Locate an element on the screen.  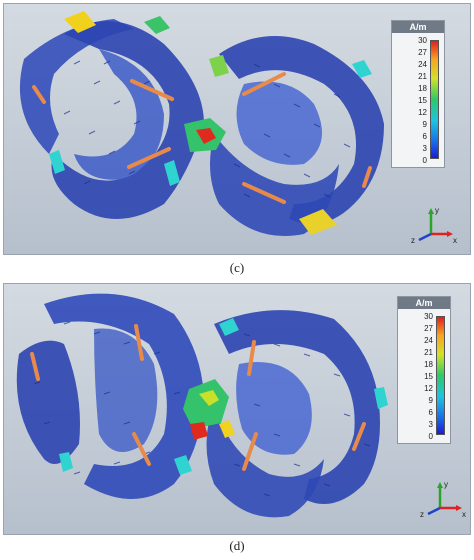
color-legend-c: A/m 30 27 24 21 18 15 12 9 6 3 0 is located at coordinates (418, 94).